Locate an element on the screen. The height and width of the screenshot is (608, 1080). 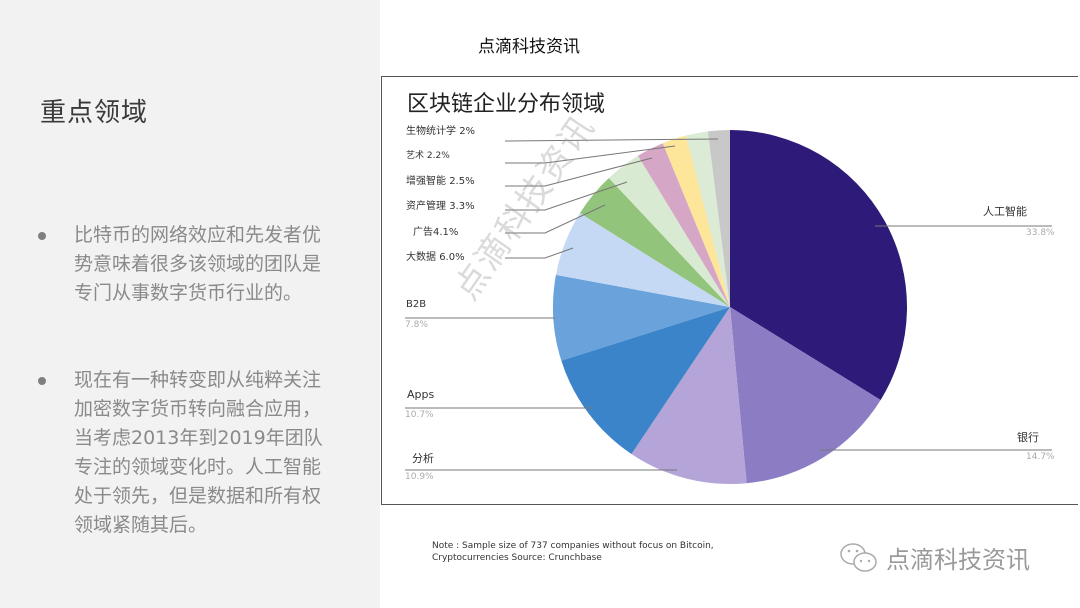
label-advertising: 广告4.1% is located at coordinates (436, 232).